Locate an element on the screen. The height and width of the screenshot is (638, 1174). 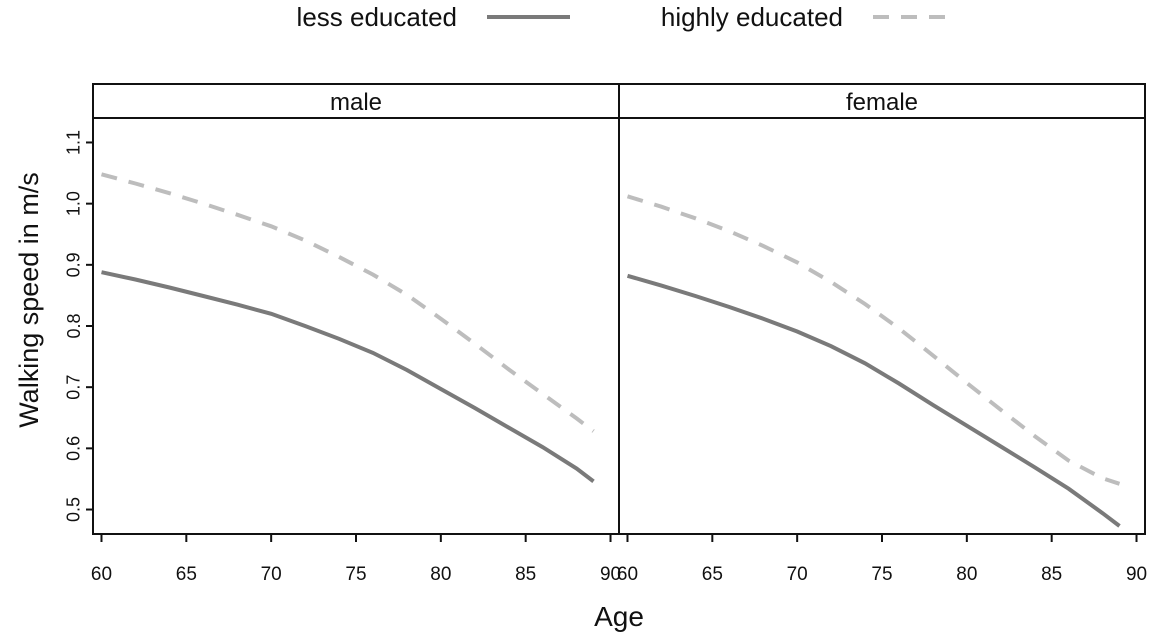
y-tick-label: 0.9 is located at coordinates (74, 264).